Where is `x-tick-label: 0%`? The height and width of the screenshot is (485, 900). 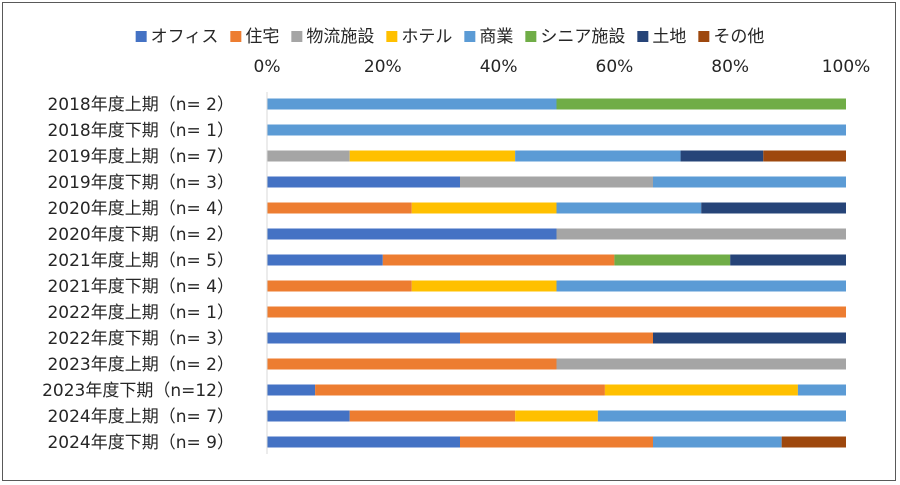 x-tick-label: 0% is located at coordinates (267, 67).